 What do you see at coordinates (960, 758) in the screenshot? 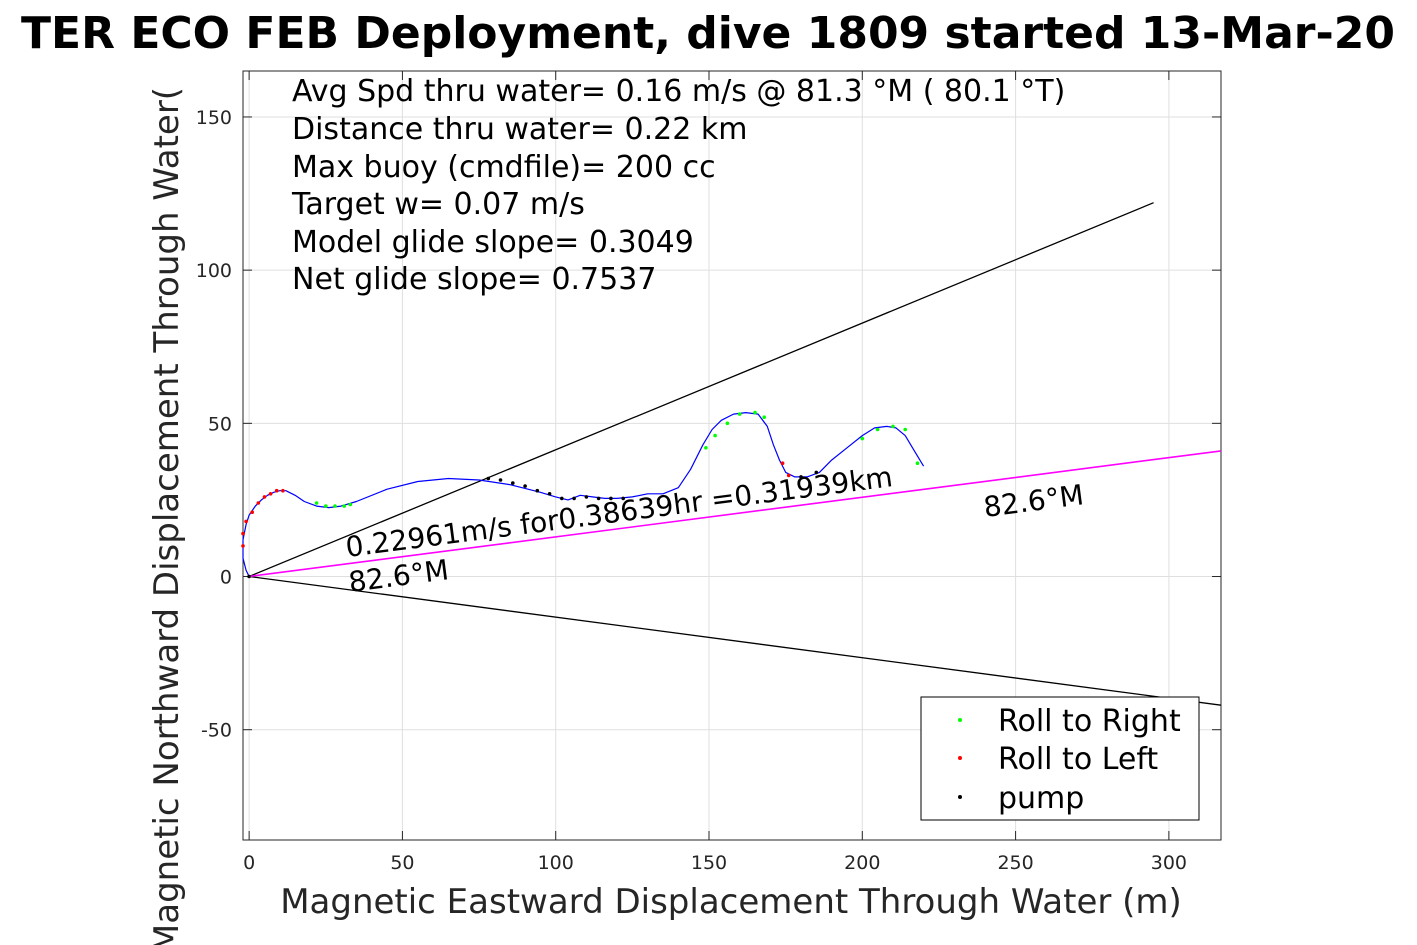
I see `legend-marker-roll-left` at bounding box center [960, 758].